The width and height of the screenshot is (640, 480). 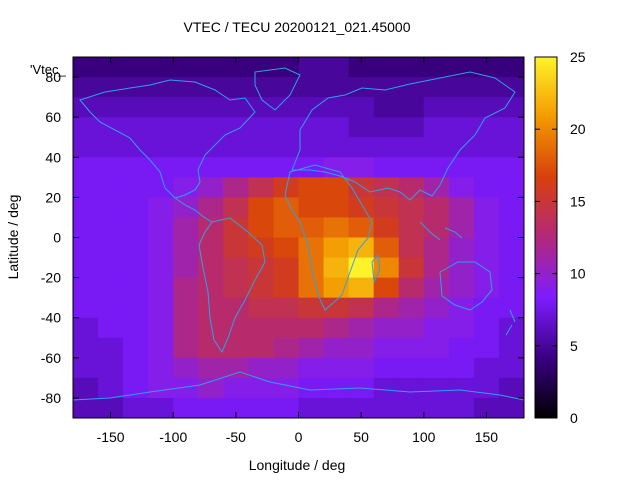 What do you see at coordinates (574, 346) in the screenshot?
I see `colorbar-tick-label: 5` at bounding box center [574, 346].